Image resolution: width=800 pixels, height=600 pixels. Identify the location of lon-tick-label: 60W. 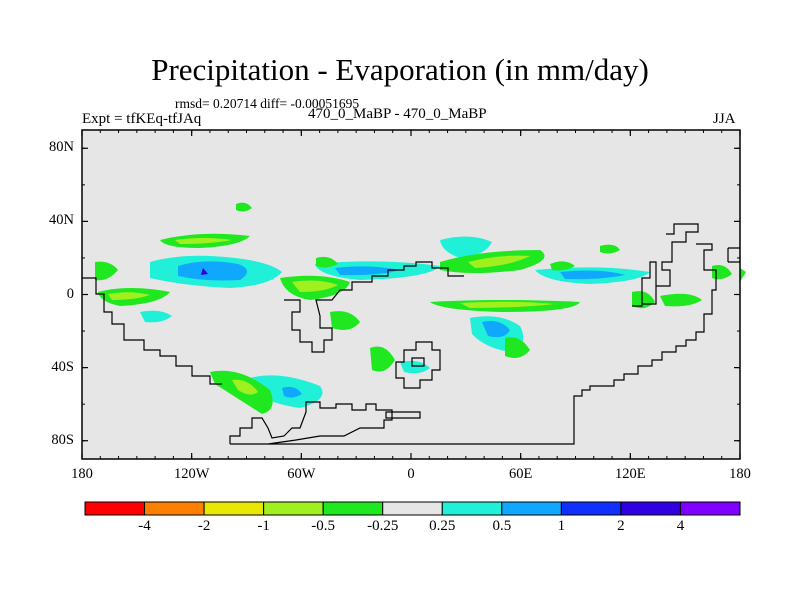
(301, 474).